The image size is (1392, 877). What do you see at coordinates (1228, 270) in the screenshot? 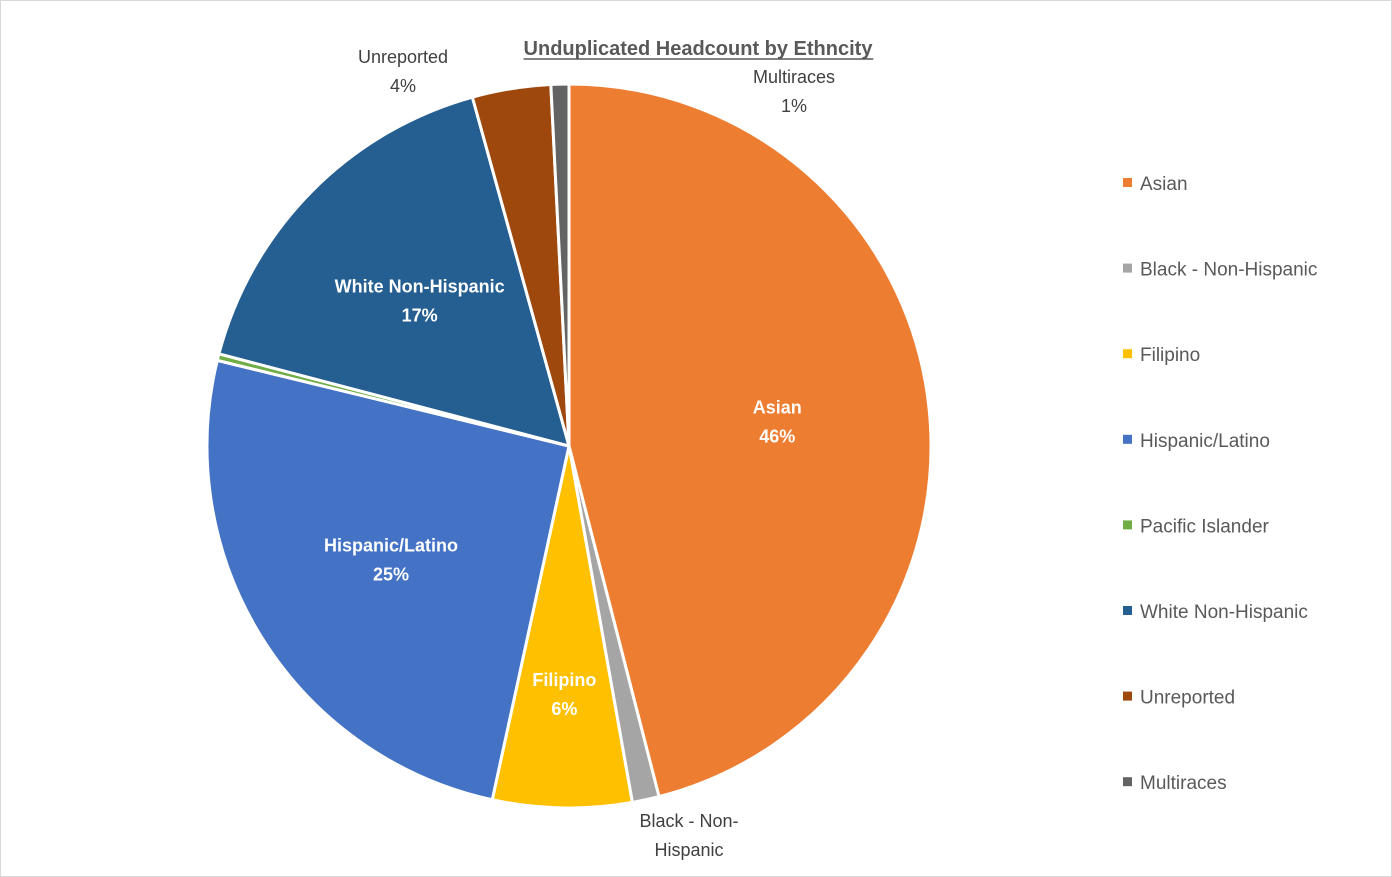
I see `legend-label: Black - Non-Hispanic` at bounding box center [1228, 270].